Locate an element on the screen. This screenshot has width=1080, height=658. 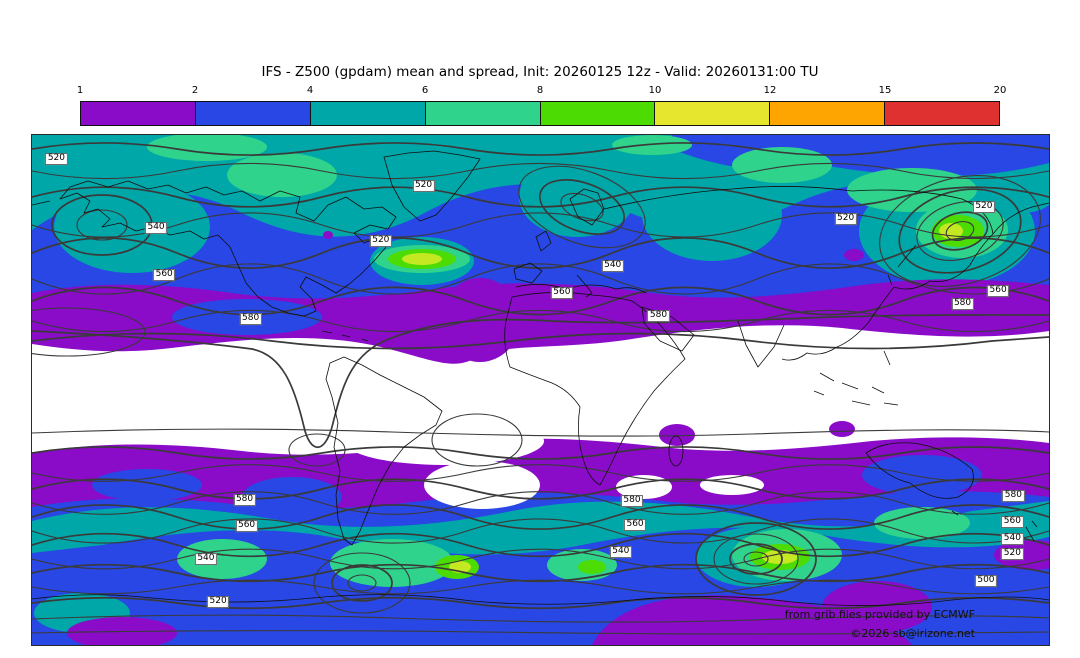
colorbar-tick: 8 is located at coordinates (540, 90).